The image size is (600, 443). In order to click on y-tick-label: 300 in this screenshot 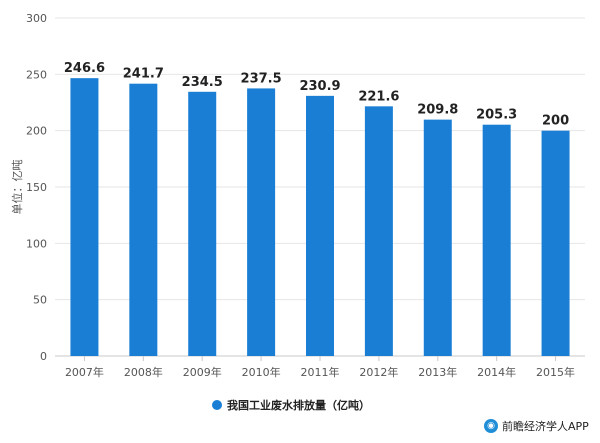, I will do `click(36, 18)`.